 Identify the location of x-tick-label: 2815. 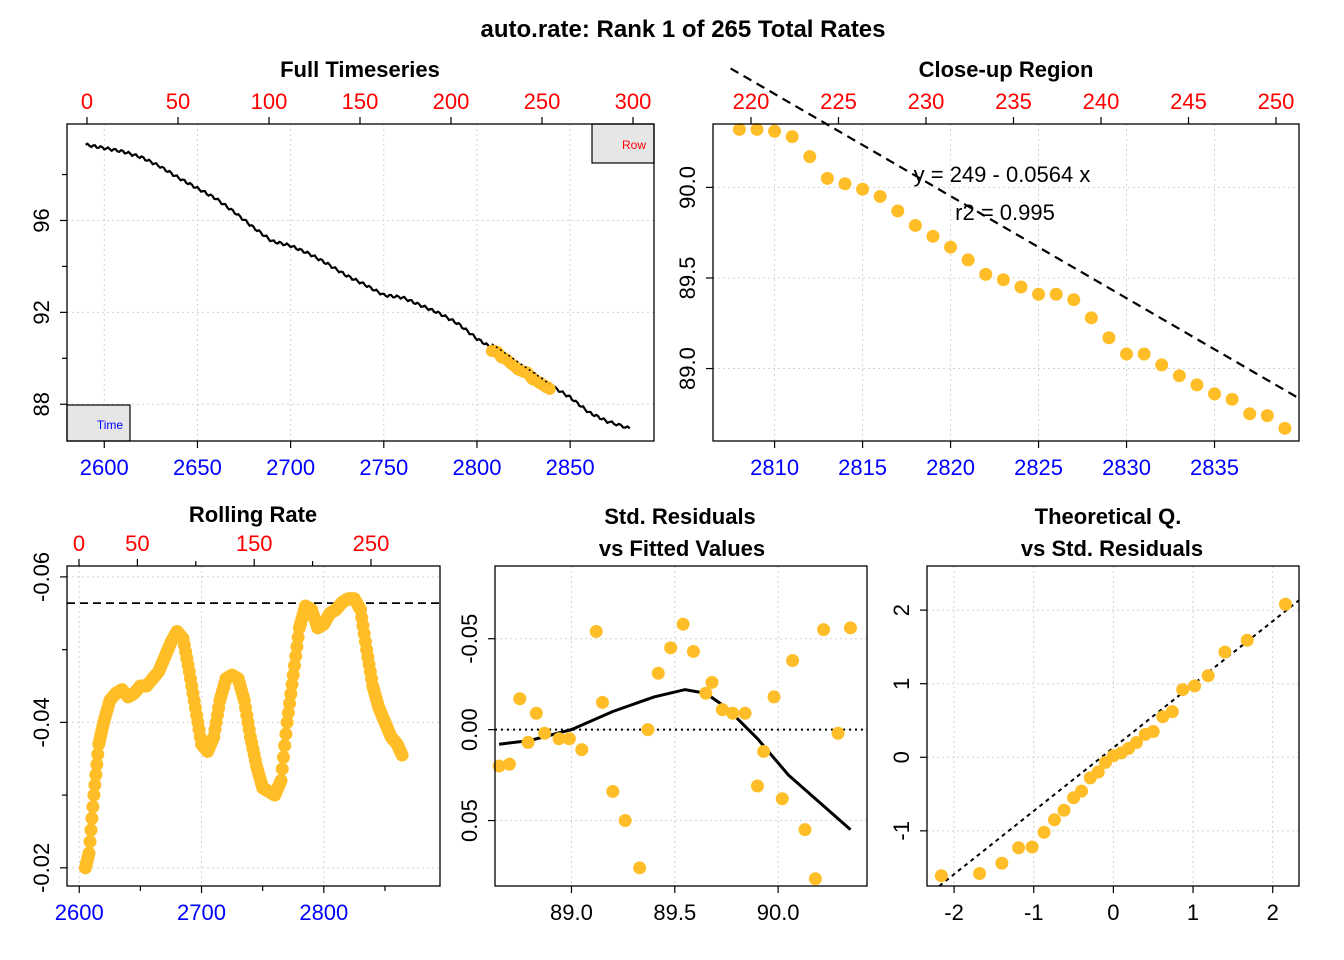
(862, 467).